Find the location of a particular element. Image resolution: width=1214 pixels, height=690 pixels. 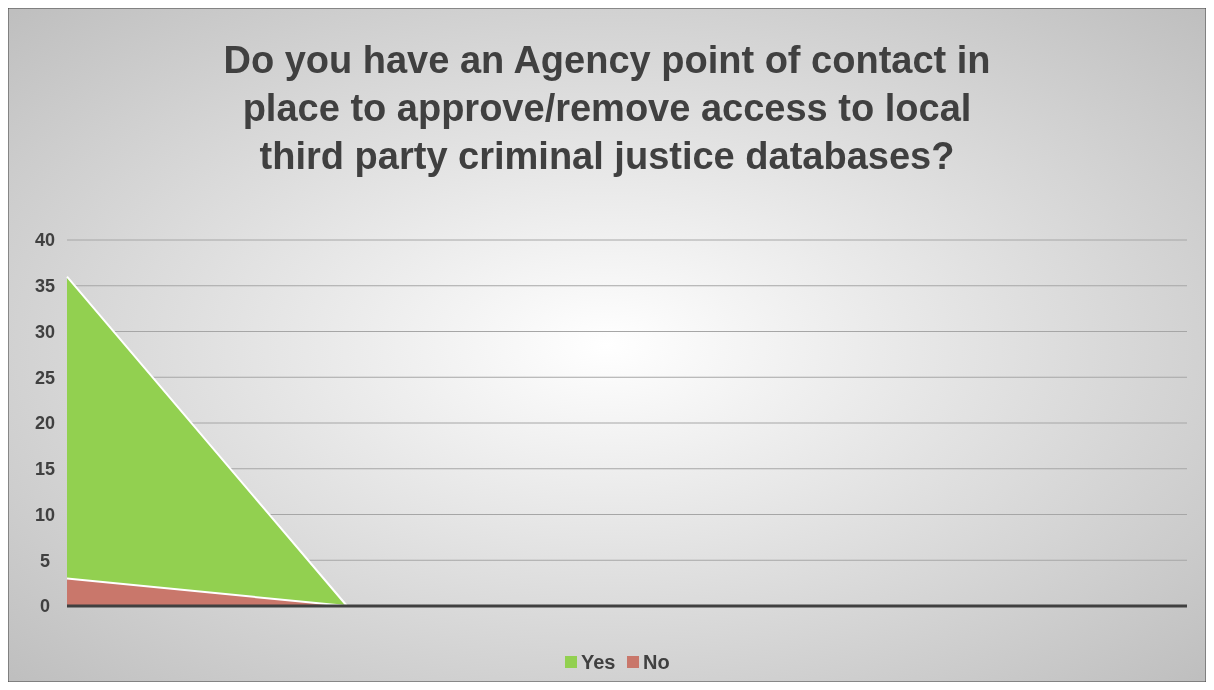

y-tick-label: 20 is located at coordinates (45, 423).